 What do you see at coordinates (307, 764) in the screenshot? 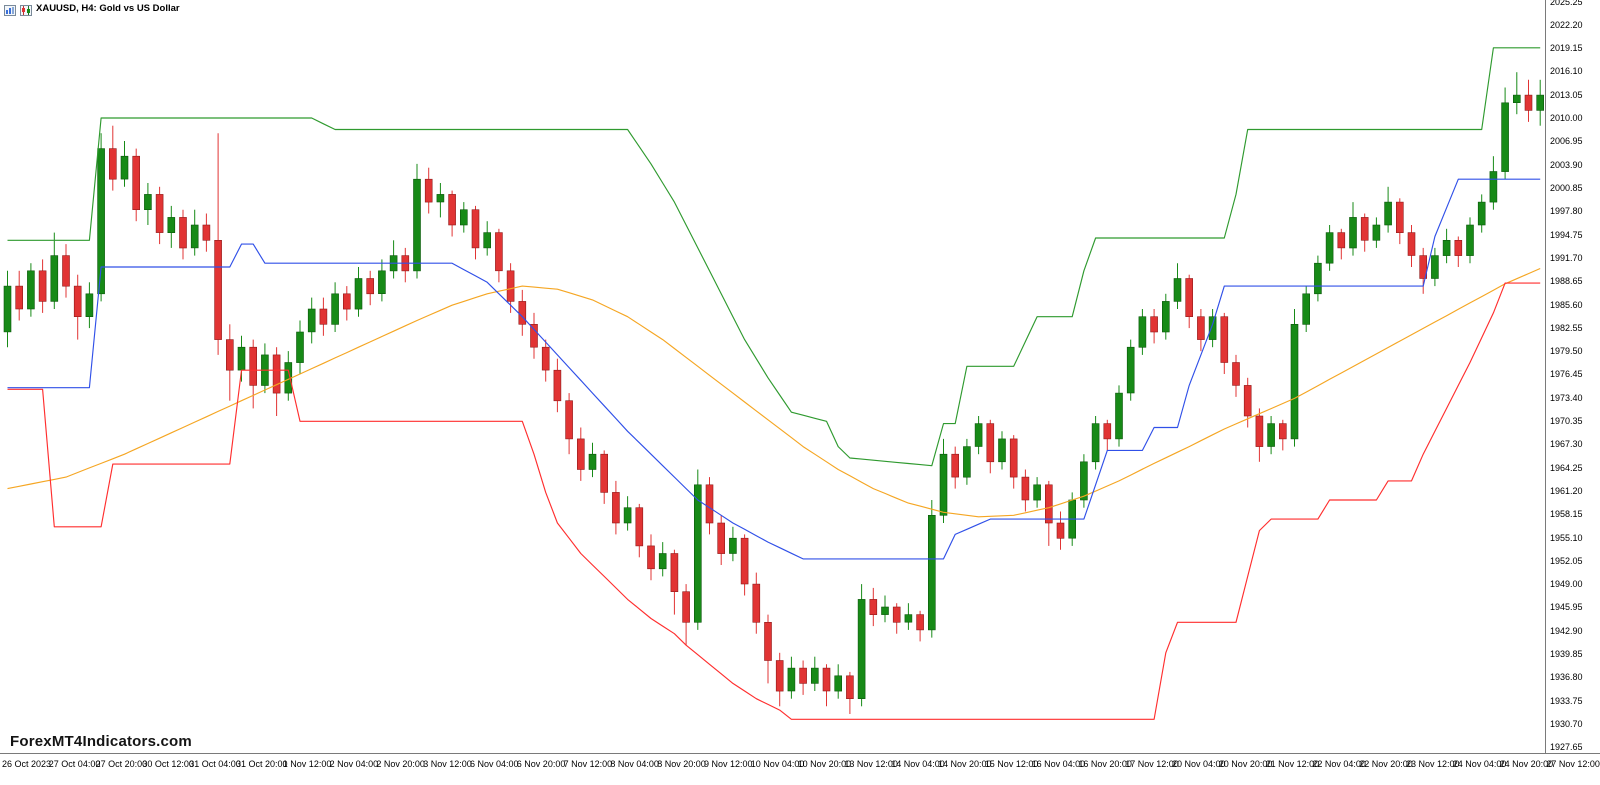
I see `time-axis-label: 1 Nov 12:00` at bounding box center [307, 764].